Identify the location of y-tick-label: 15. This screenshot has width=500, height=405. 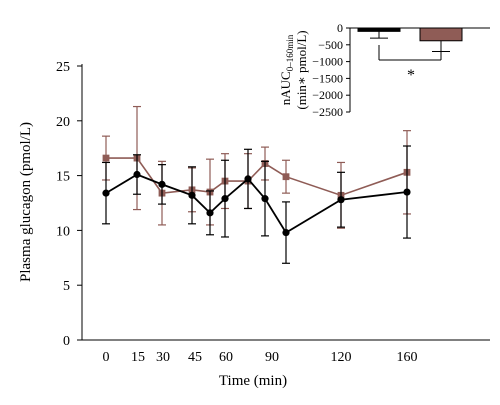
(63, 177).